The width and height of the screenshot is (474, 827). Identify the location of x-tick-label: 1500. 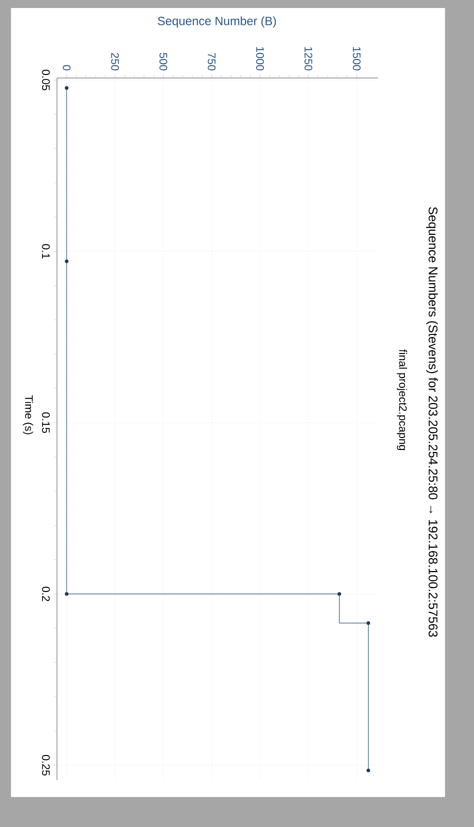
(356, 58).